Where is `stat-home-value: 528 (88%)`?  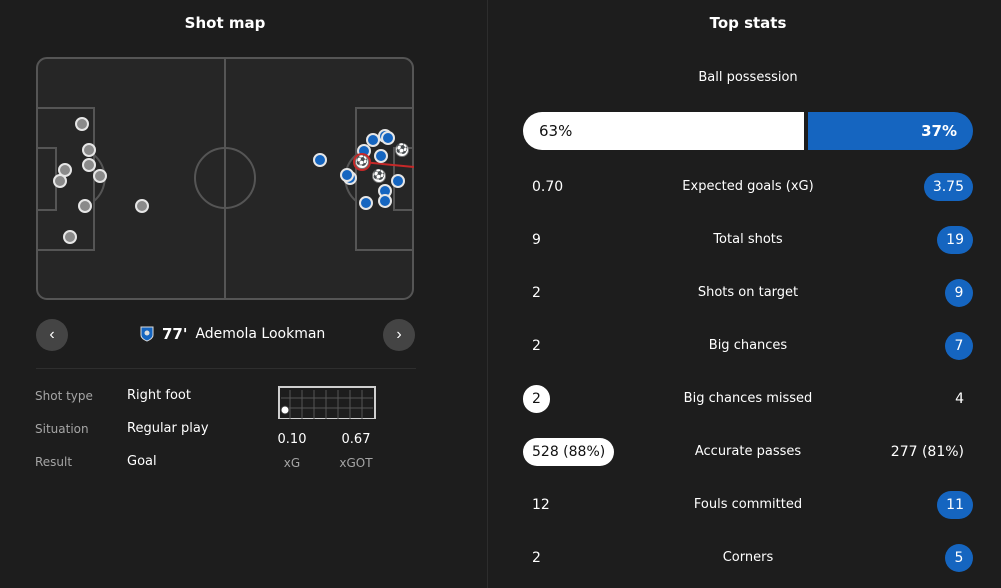 stat-home-value: 528 (88%) is located at coordinates (569, 452).